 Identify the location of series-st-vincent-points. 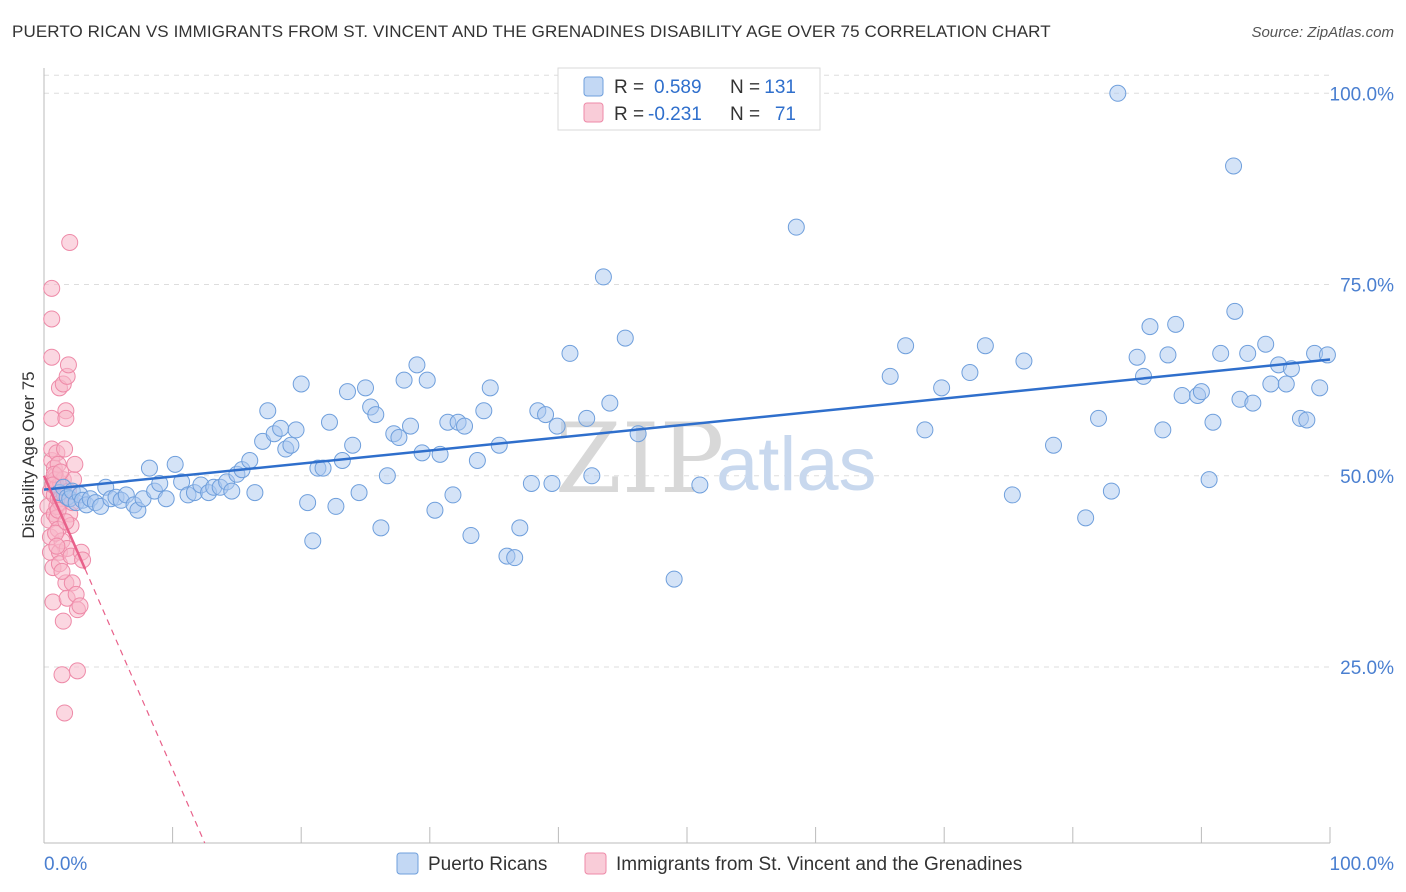
(65, 477).